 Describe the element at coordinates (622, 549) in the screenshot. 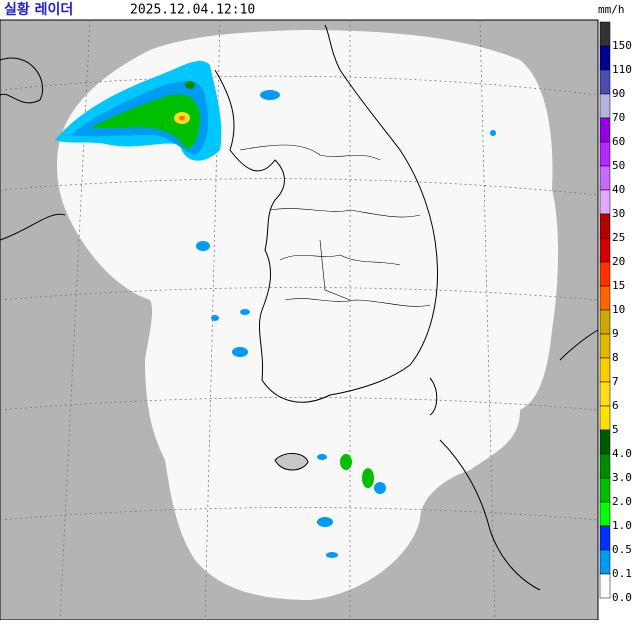

I see `legend-label: 0.5` at that location.